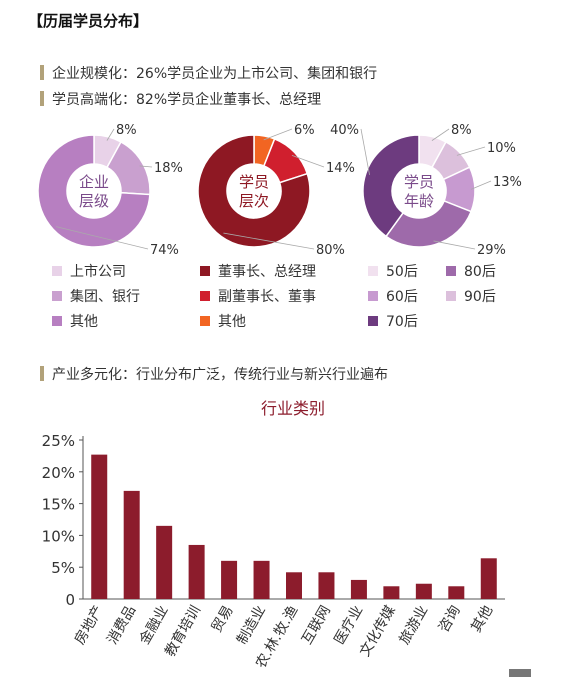 The height and width of the screenshot is (677, 586). Describe the element at coordinates (187, 100) in the screenshot. I see `bullet-seniority-text: 学员高端化：82%学员企业董事长、总经理` at that location.